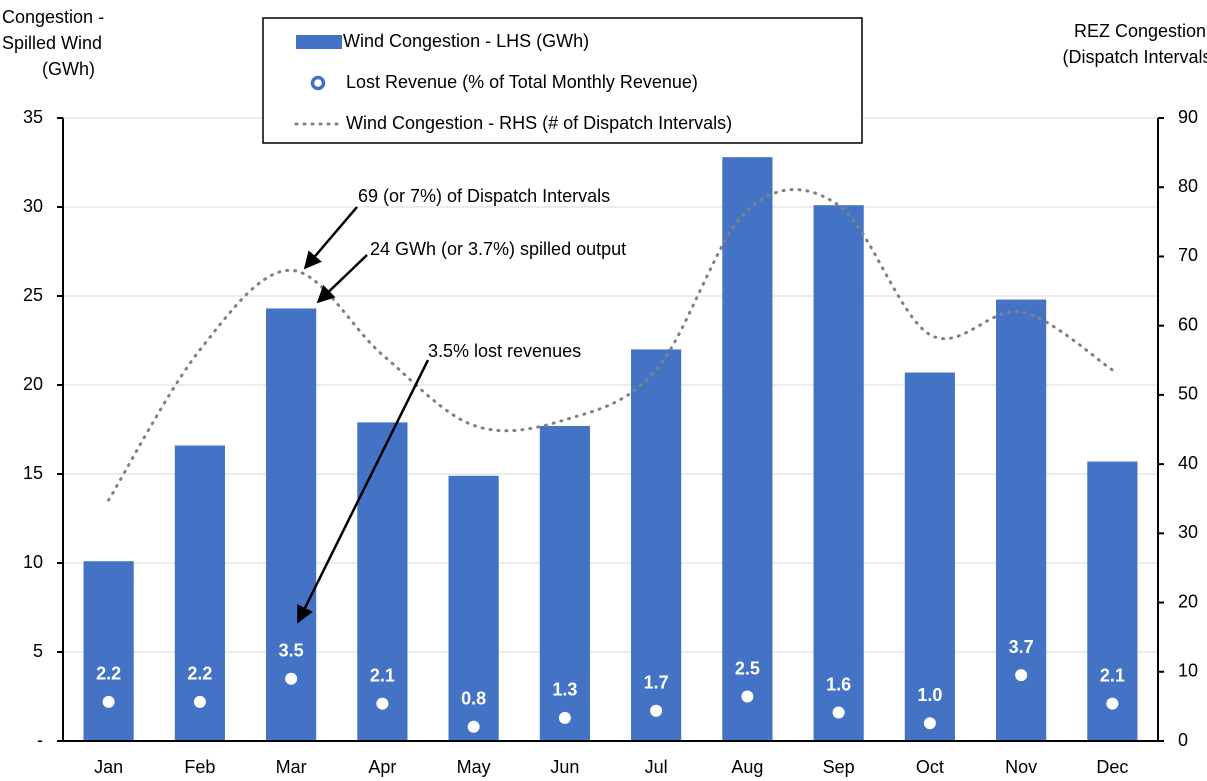 This screenshot has width=1207, height=781. Describe the element at coordinates (33, 206) in the screenshot. I see `y-tick-label: 30` at that location.